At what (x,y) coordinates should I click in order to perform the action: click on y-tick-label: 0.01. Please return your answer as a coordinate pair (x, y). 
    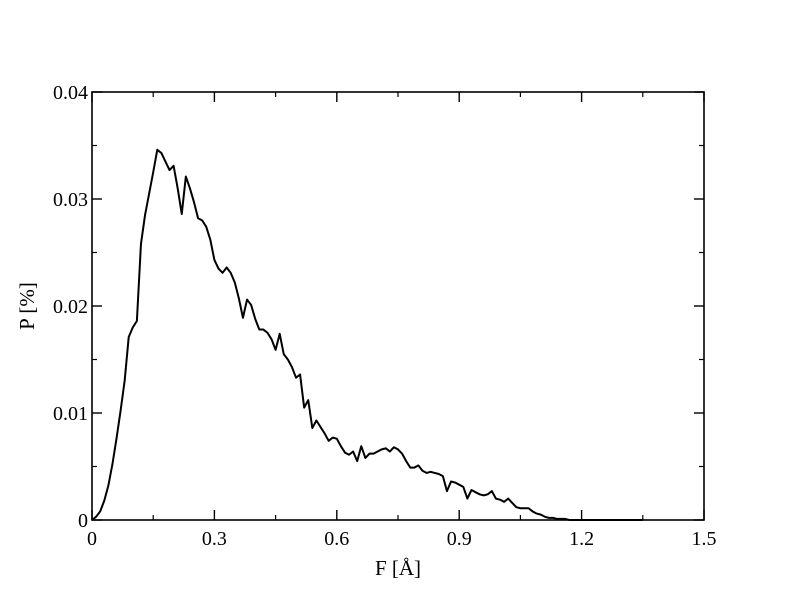
    Looking at the image, I should click on (70, 414).